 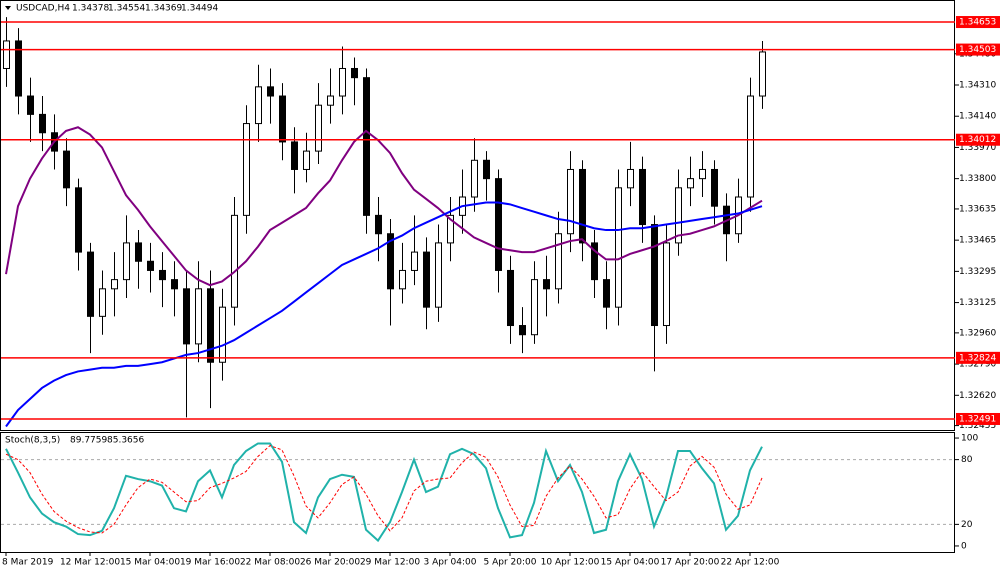 I want to click on ohlc-open: 1.34378, so click(x=90, y=9).